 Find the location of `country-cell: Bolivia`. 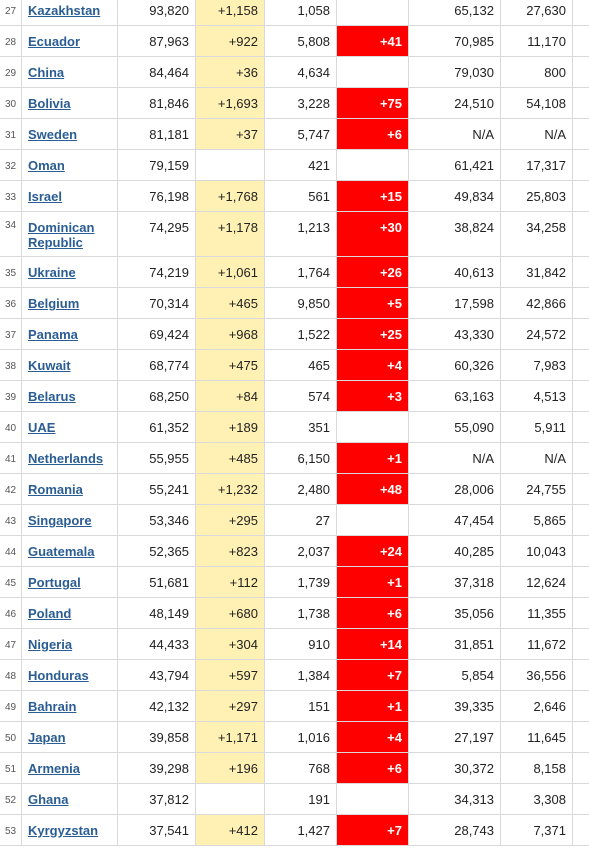

country-cell: Bolivia is located at coordinates (70, 103).